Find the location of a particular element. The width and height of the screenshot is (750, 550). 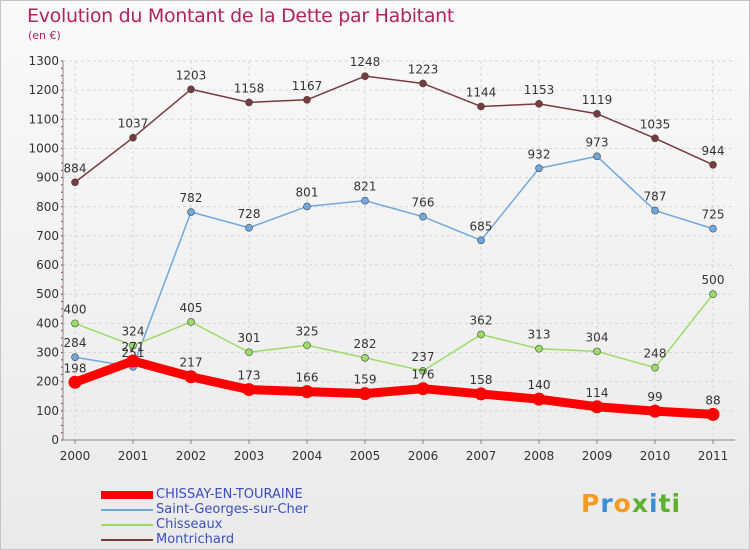

data-label: 301 is located at coordinates (249, 338).